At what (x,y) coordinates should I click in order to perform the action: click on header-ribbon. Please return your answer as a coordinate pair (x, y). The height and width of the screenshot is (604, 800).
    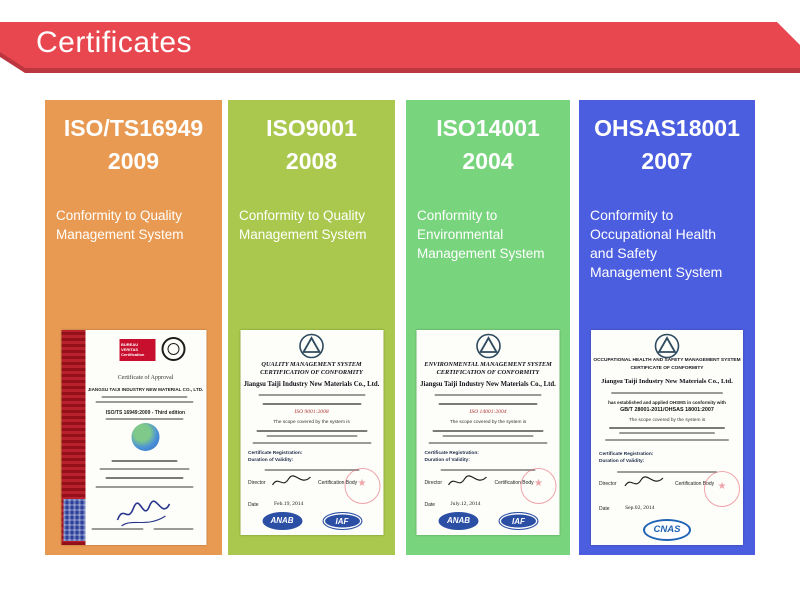
    Looking at the image, I should click on (400, 47).